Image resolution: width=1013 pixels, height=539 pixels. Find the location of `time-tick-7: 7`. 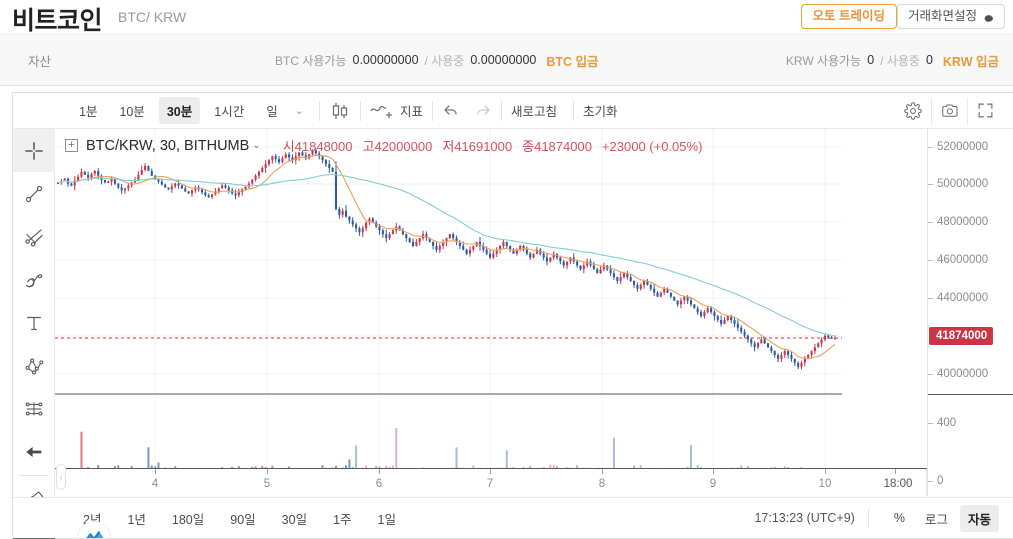

time-tick-7: 7 is located at coordinates (490, 484).